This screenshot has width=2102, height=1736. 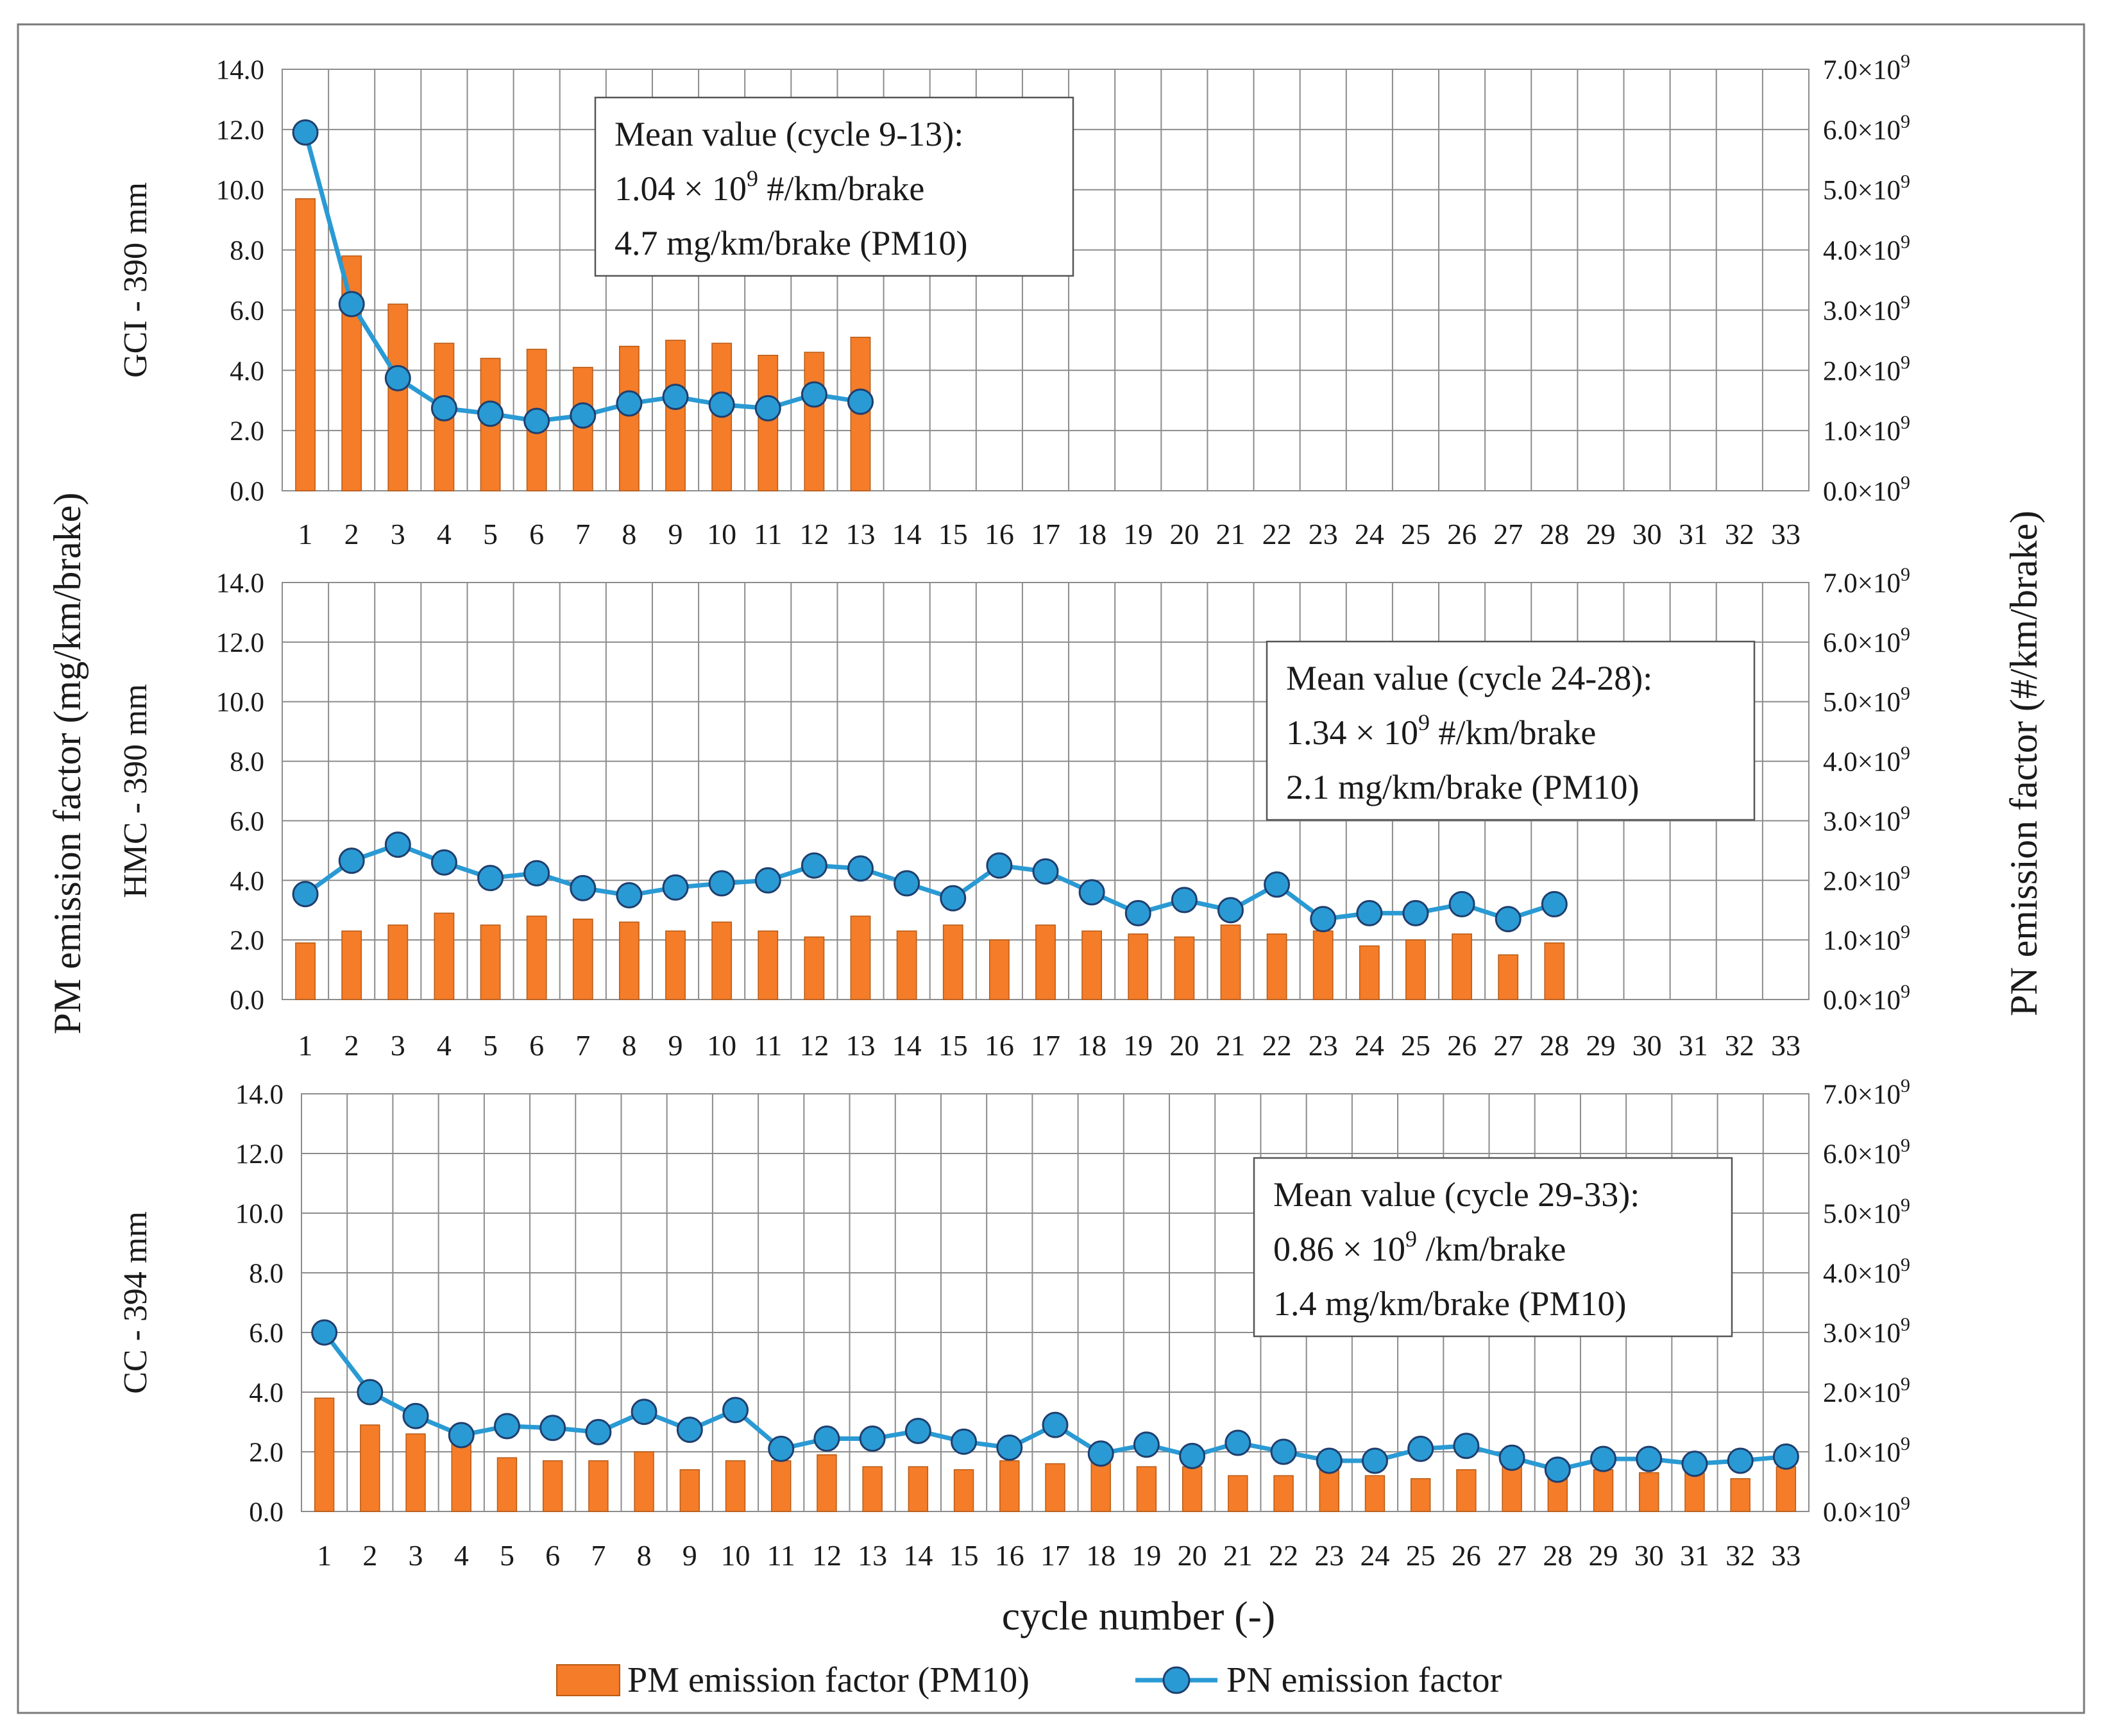 What do you see at coordinates (582, 1045) in the screenshot?
I see `x-tick-label: 7` at bounding box center [582, 1045].